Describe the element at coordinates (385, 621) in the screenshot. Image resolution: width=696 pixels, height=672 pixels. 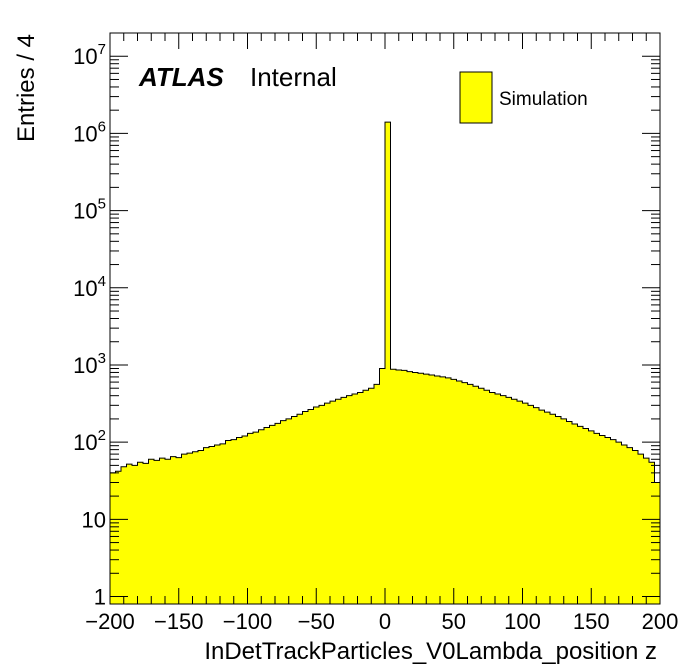
I see `x-tick-label: 0` at that location.